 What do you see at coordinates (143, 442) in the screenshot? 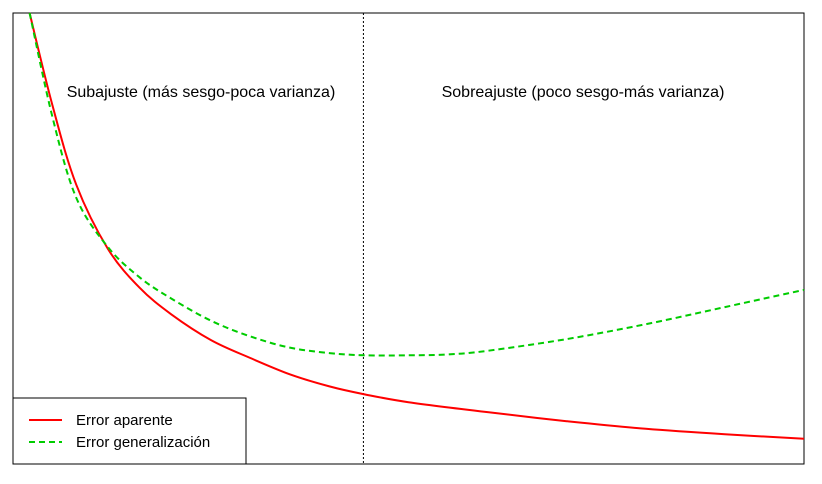
I see `legend-label-error-generalizacion: Error generalización` at bounding box center [143, 442].